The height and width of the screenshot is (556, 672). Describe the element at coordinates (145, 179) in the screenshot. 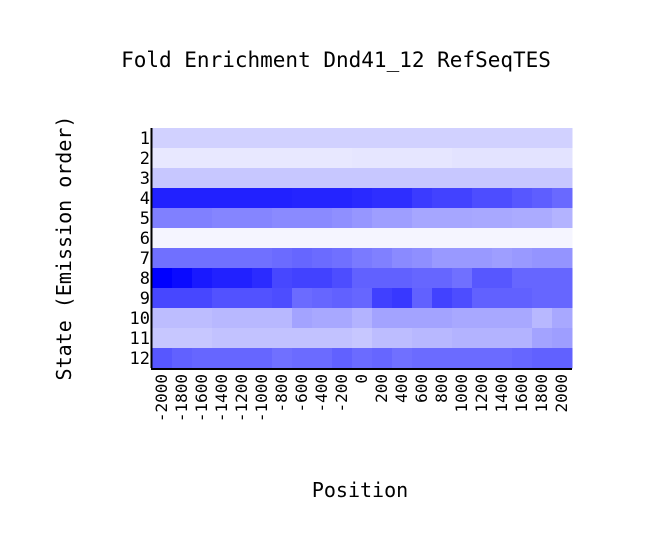

I see `y-tick-label: 3` at that location.